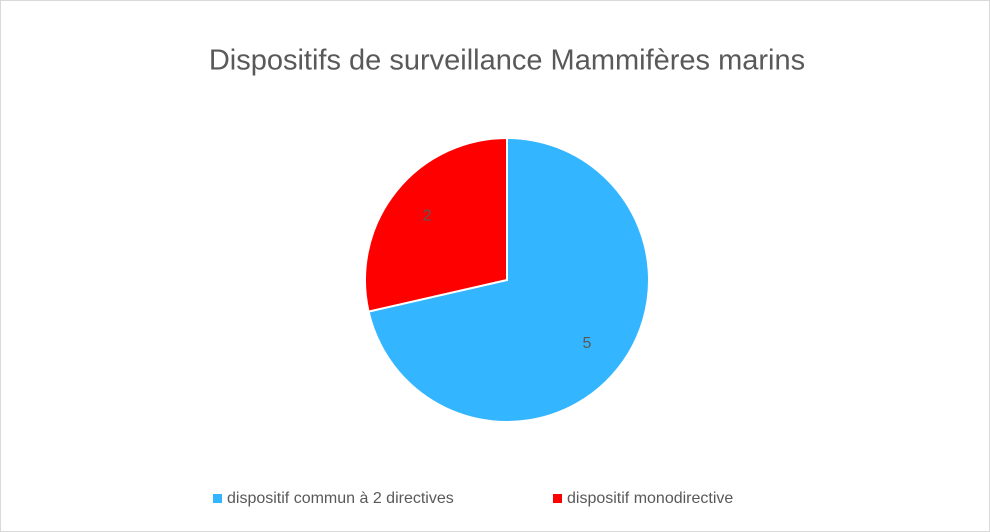 The width and height of the screenshot is (990, 532). Describe the element at coordinates (427, 215) in the screenshot. I see `data-label: 2` at that location.